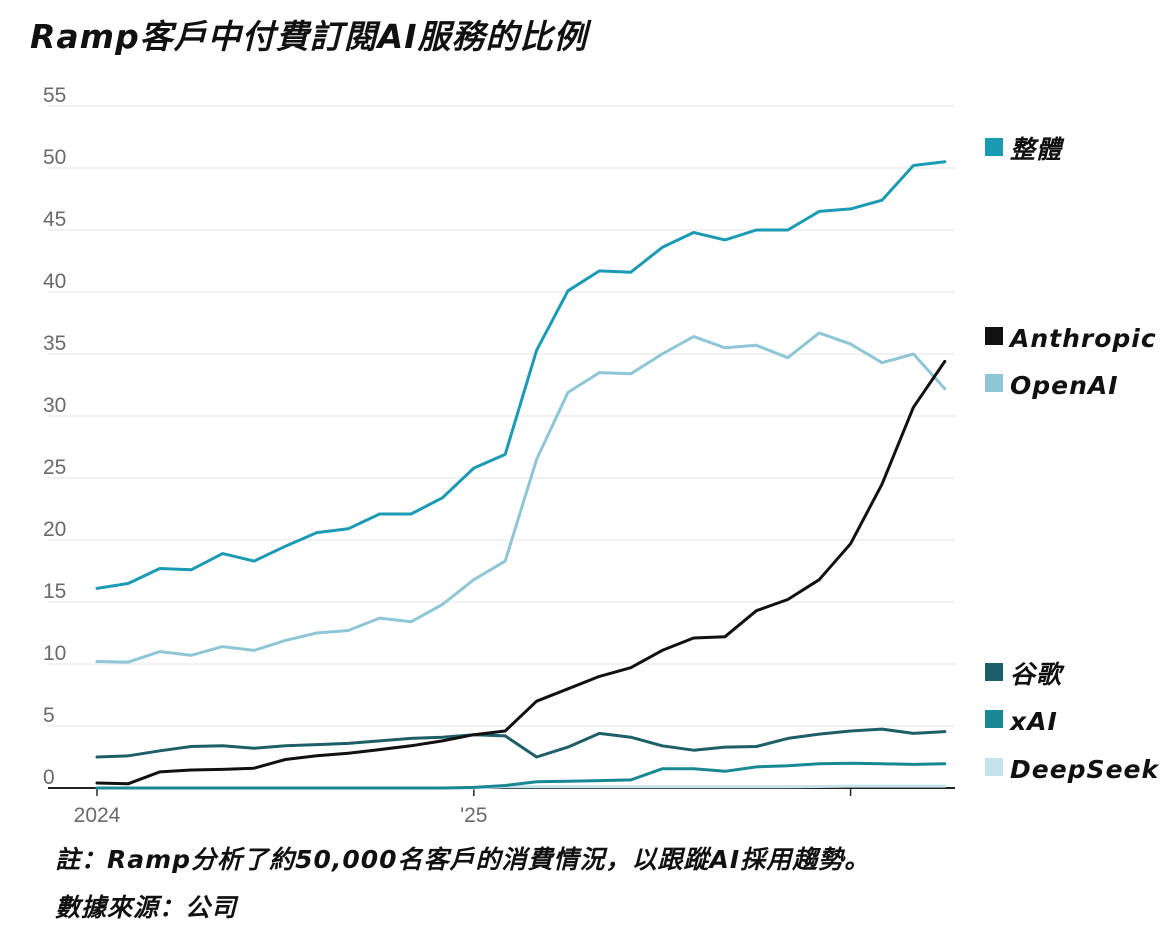  I want to click on y-tick-label: 20, so click(54, 529).